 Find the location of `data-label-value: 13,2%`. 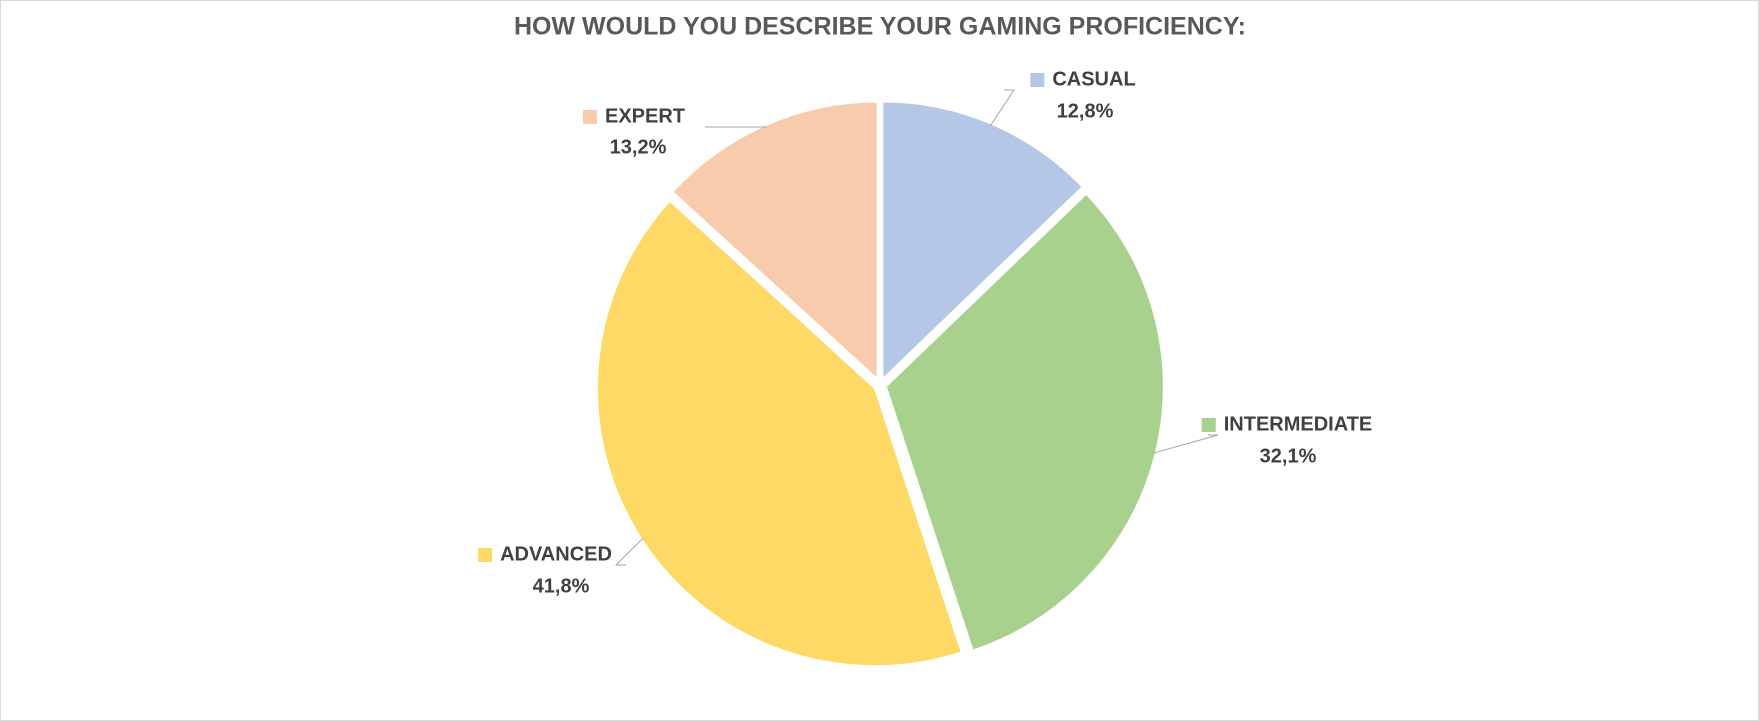

data-label-value: 13,2% is located at coordinates (638, 147).